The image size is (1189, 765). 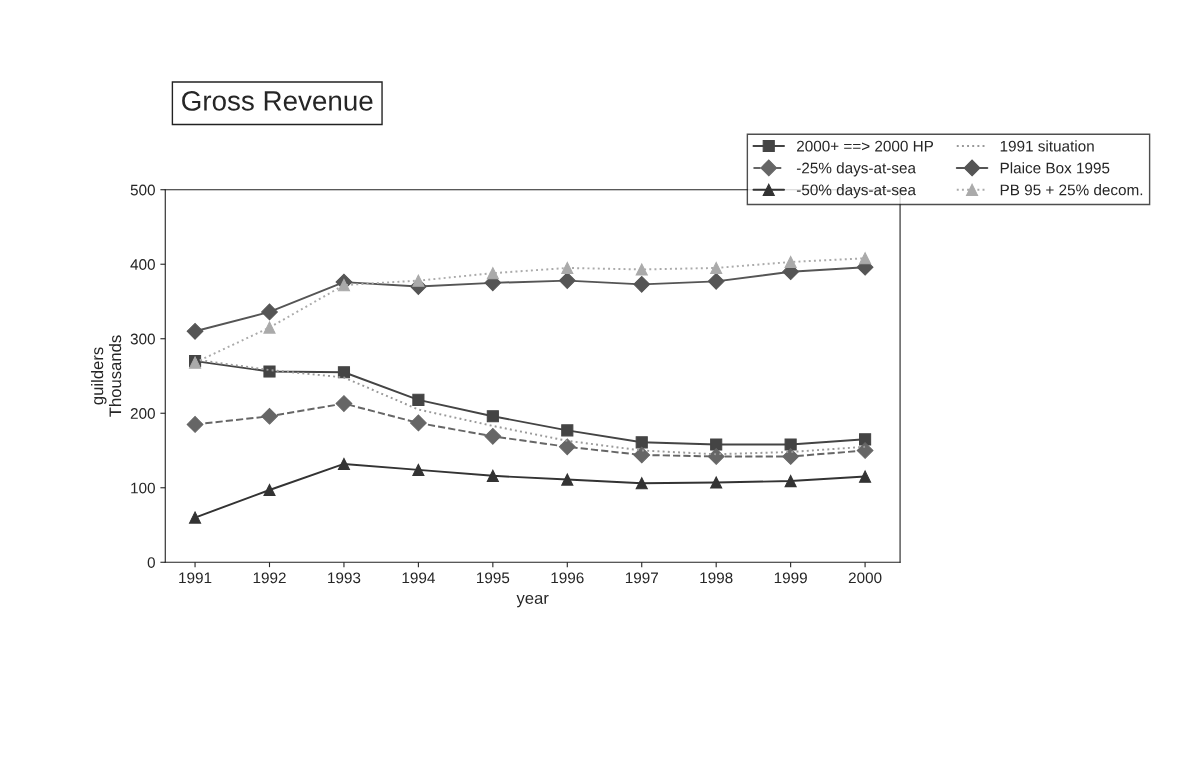 What do you see at coordinates (142, 339) in the screenshot?
I see `y-tick-label: 300` at bounding box center [142, 339].